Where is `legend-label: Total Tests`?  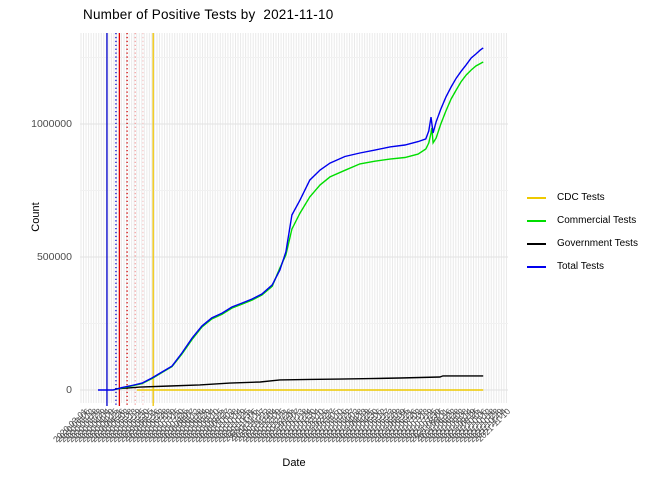 legend-label: Total Tests is located at coordinates (581, 266).